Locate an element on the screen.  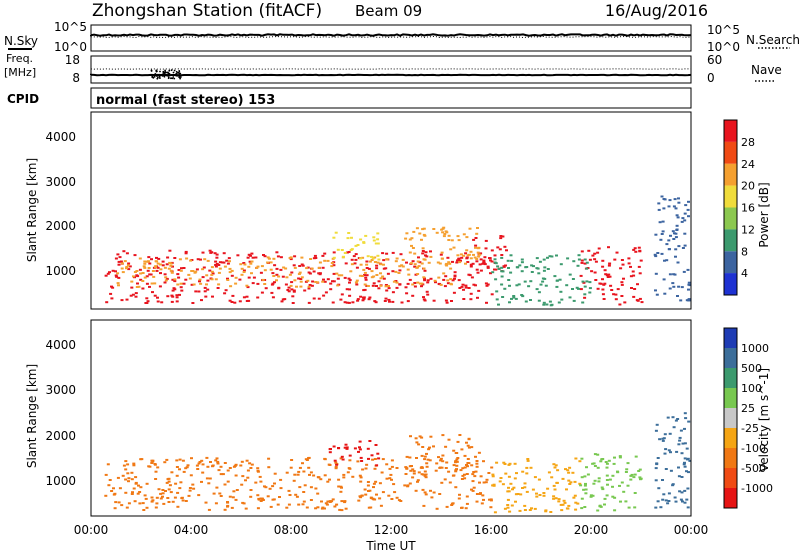
power-ylabel: Slant Range [km] is located at coordinates (32, 210).